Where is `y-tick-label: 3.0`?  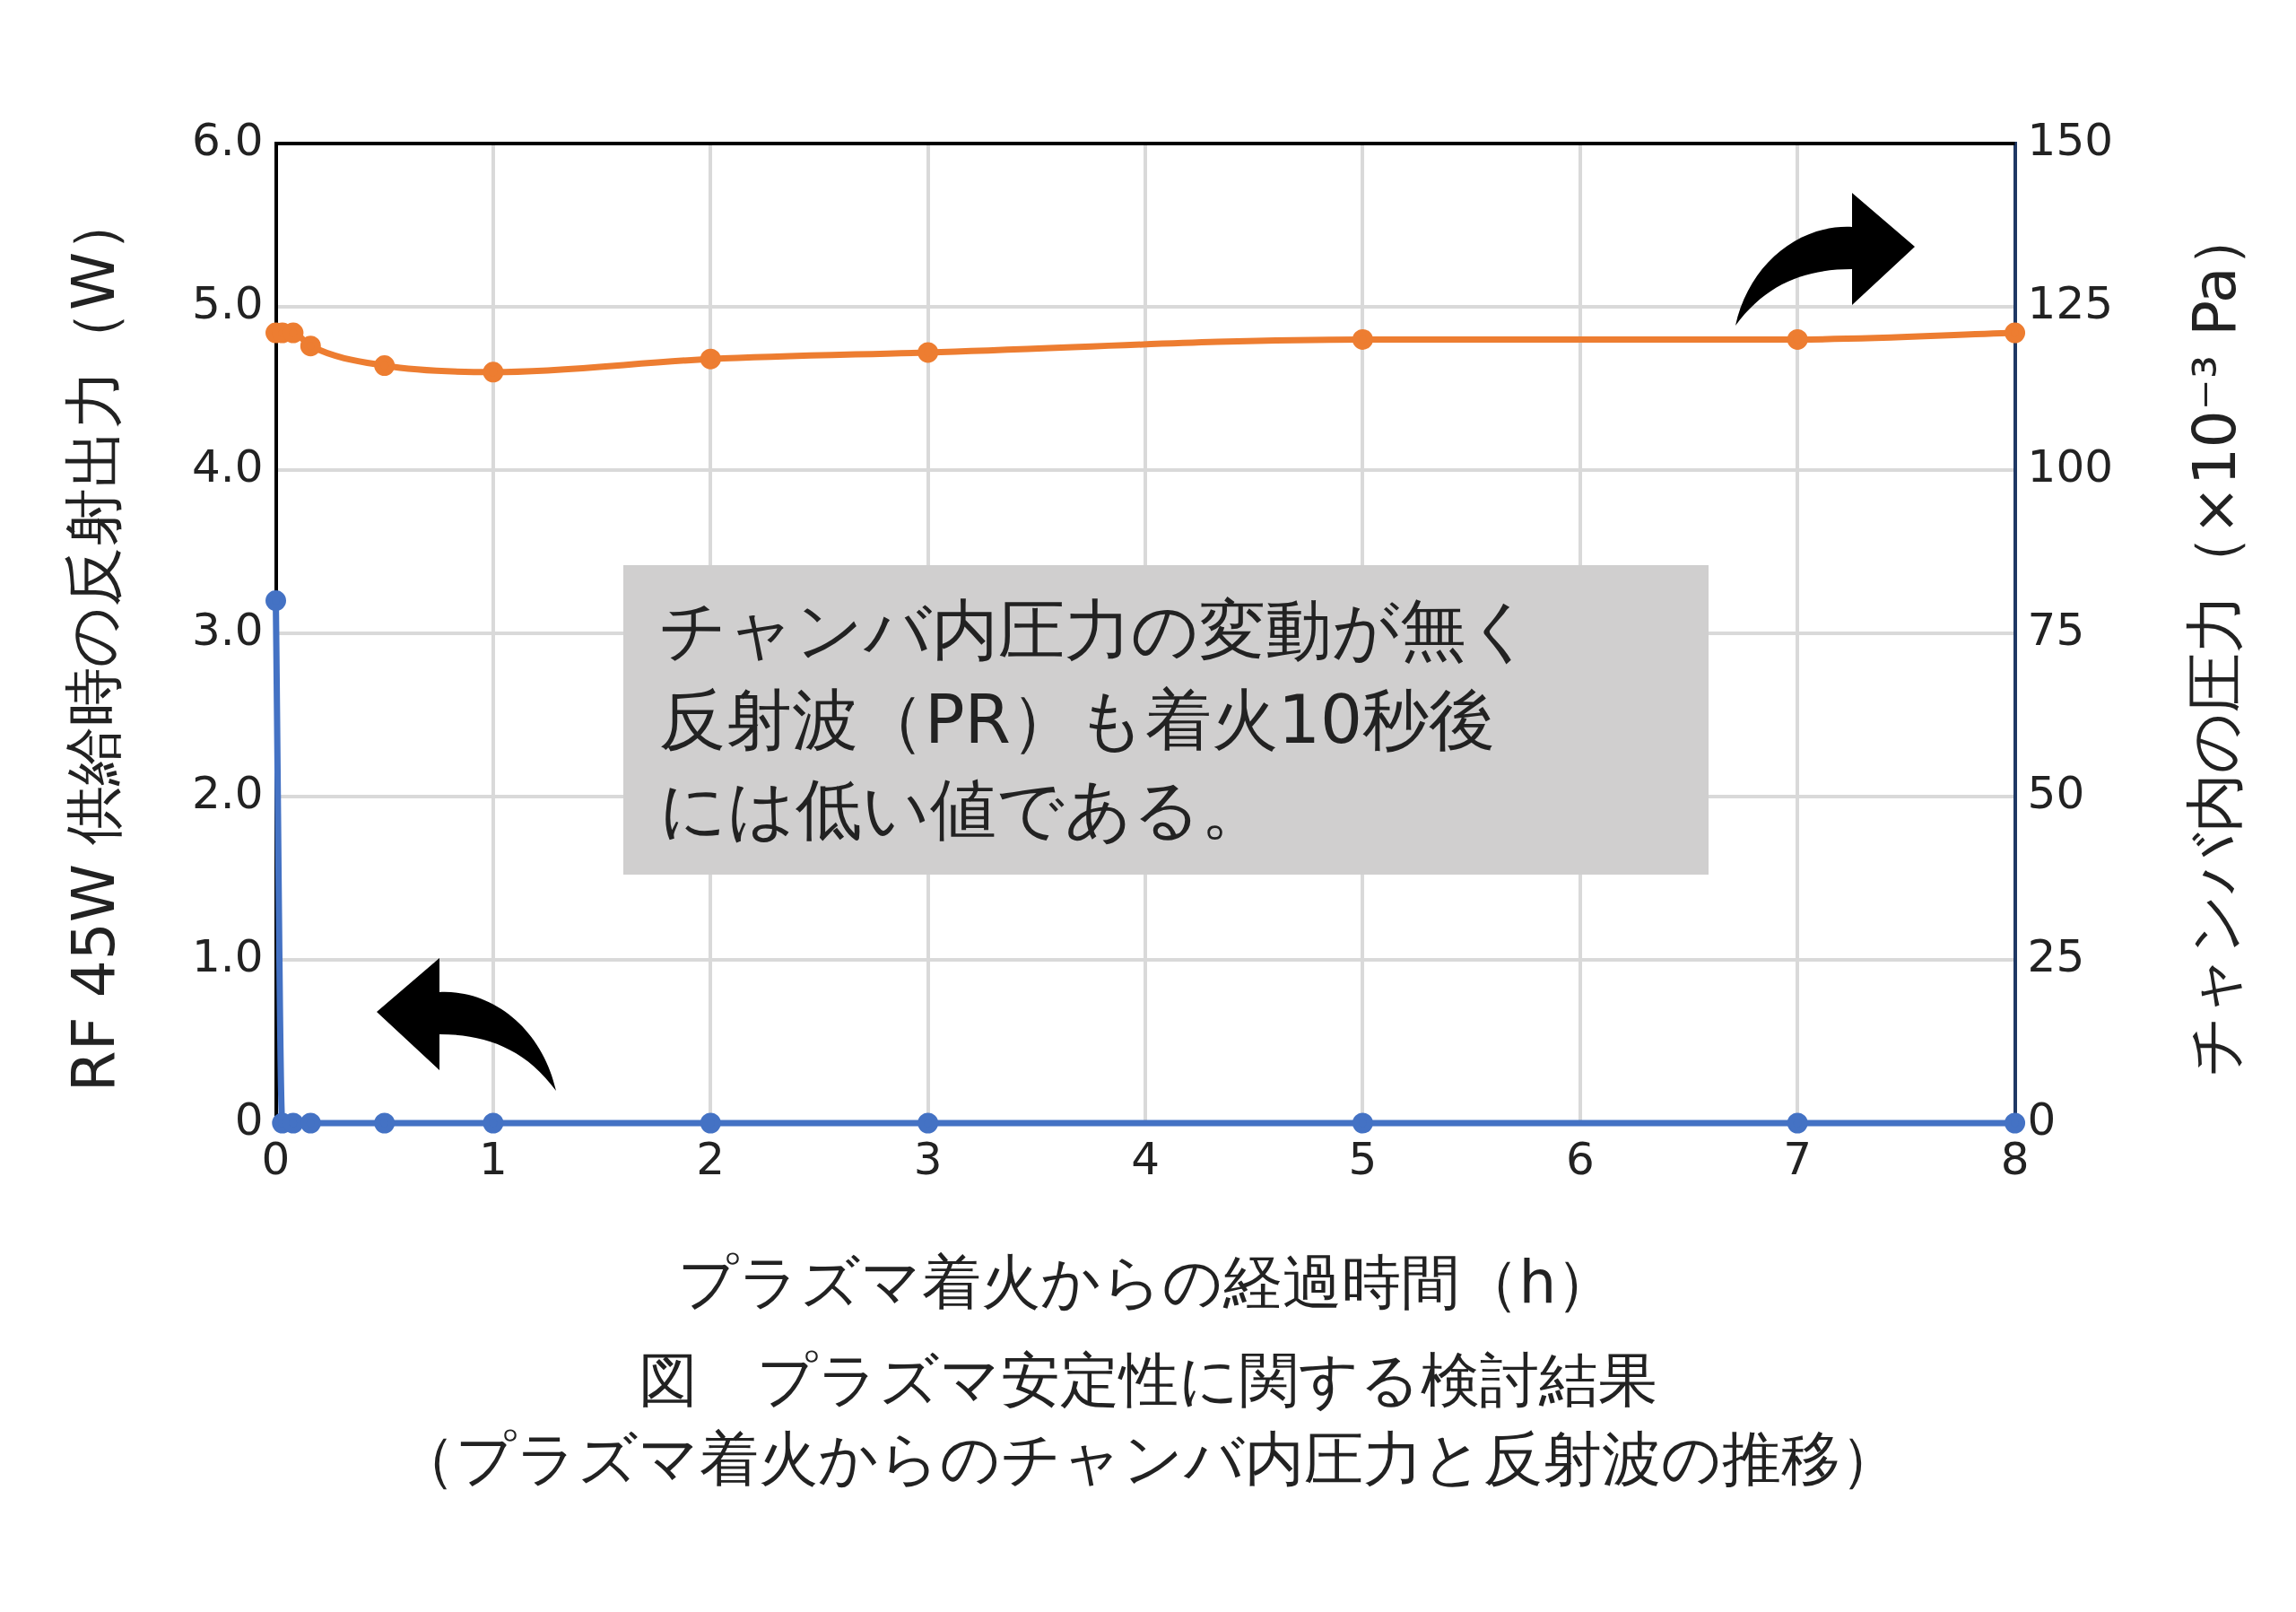
y-tick-label: 3.0 is located at coordinates (227, 630).